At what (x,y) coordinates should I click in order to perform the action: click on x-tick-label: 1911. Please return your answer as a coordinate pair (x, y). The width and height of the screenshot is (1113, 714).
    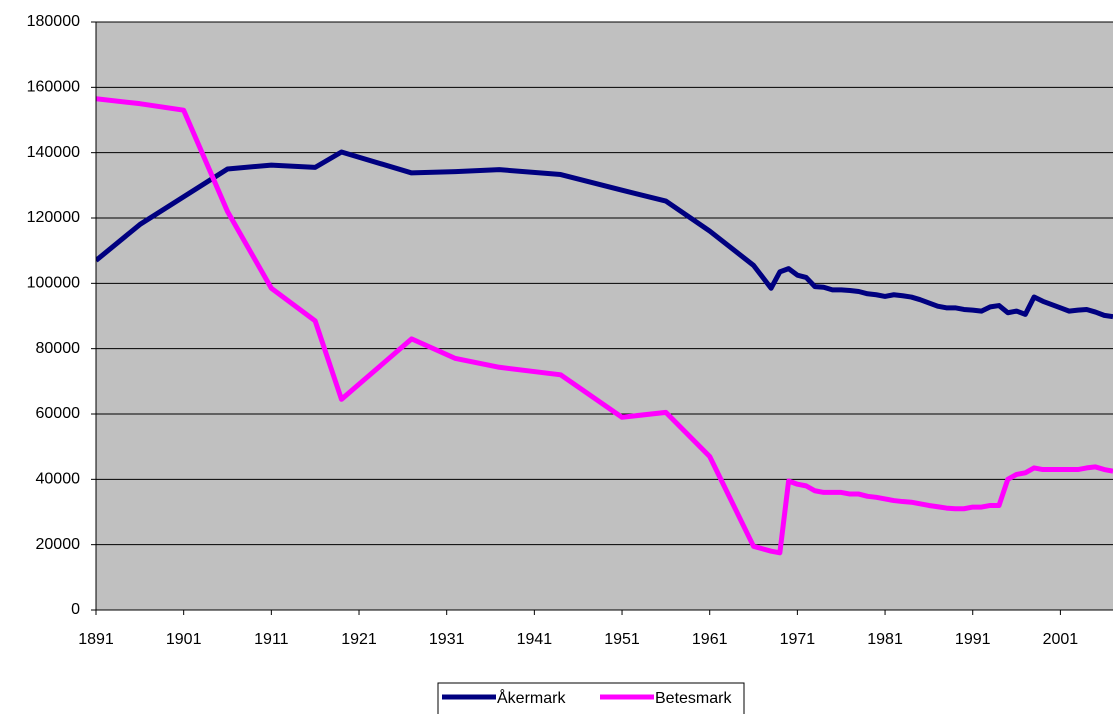
    Looking at the image, I should click on (271, 639).